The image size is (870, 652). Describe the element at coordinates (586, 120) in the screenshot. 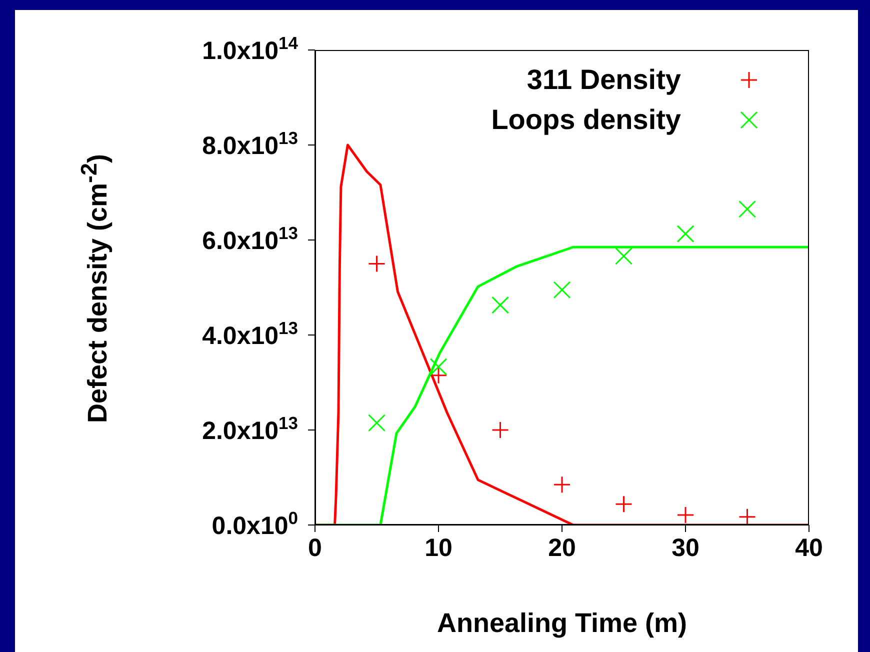

I see `legend-label: Loops density` at that location.